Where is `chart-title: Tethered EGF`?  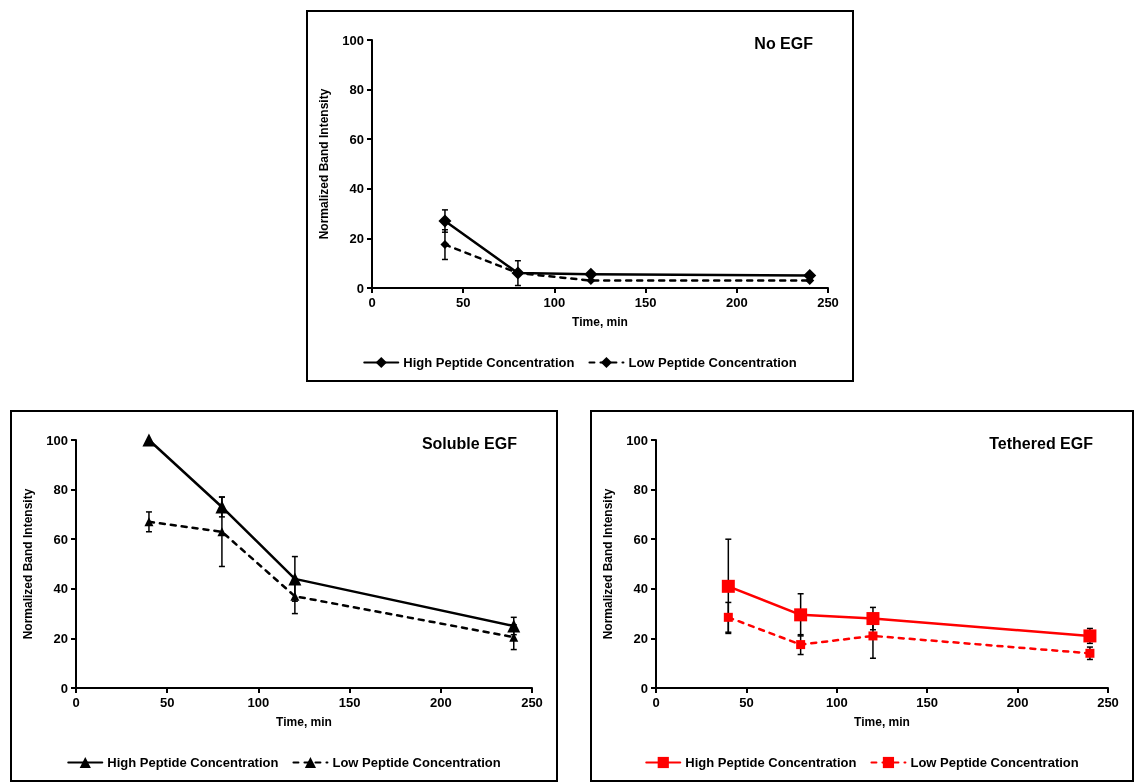
chart-title: Tethered EGF is located at coordinates (1041, 443).